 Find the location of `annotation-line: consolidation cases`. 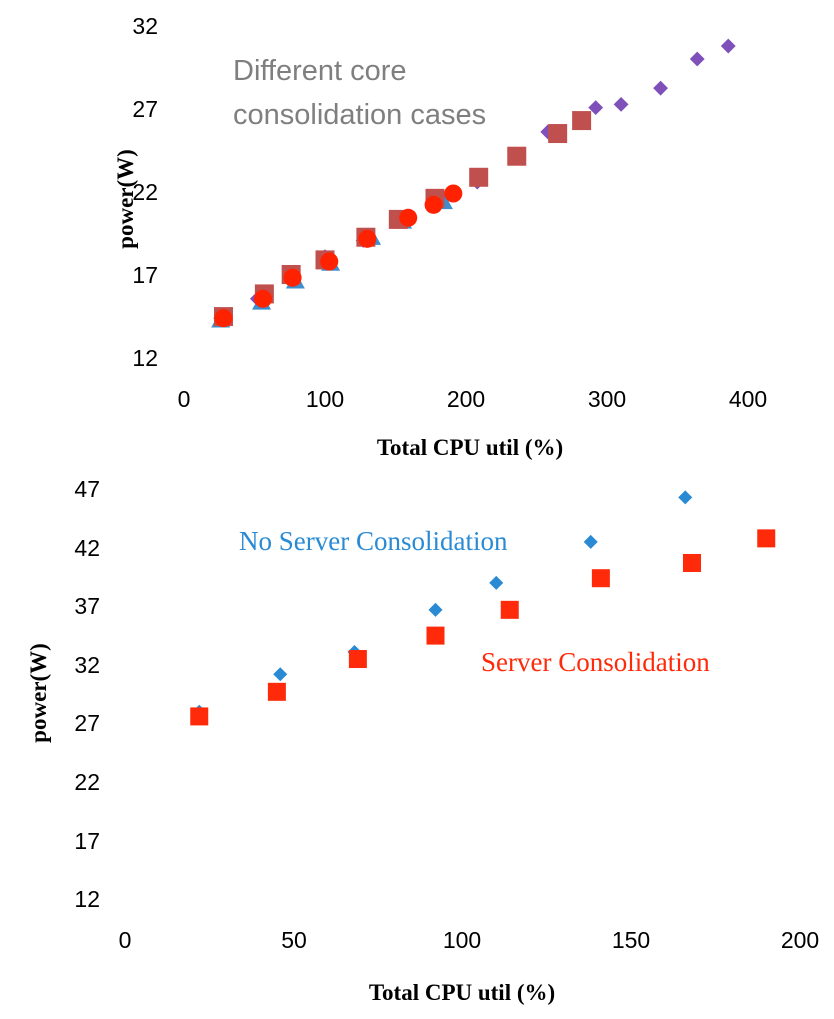

annotation-line: consolidation cases is located at coordinates (359, 115).